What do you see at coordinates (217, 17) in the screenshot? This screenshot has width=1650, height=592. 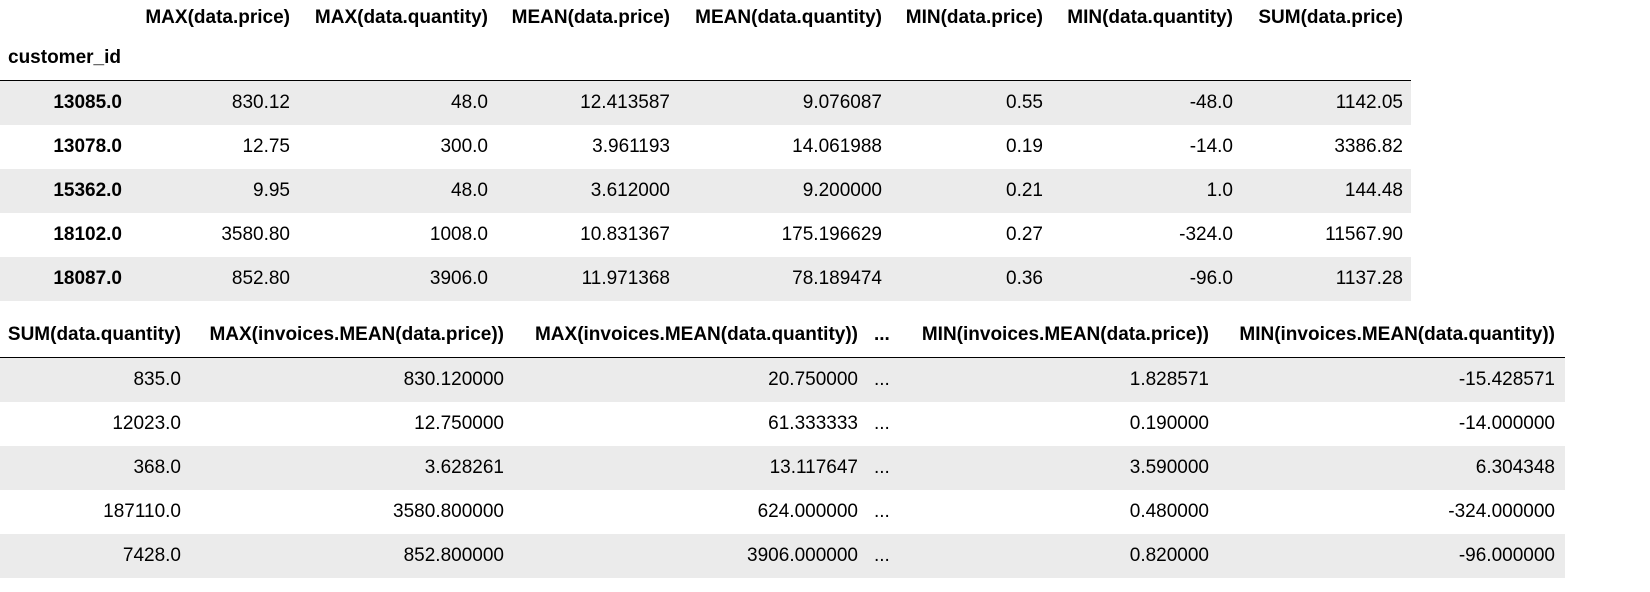 I see `column-header: MAX(data.price)` at bounding box center [217, 17].